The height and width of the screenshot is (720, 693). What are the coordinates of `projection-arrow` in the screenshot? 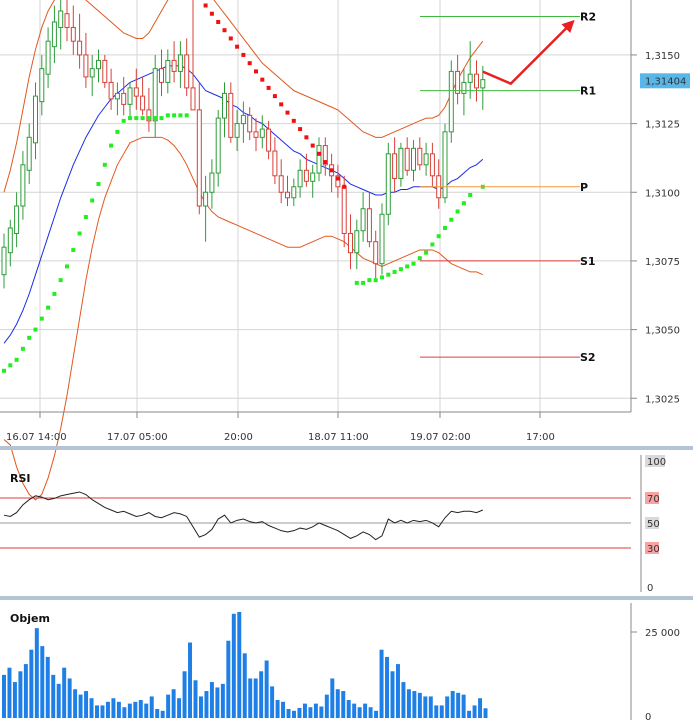 It's located at (528, 52).